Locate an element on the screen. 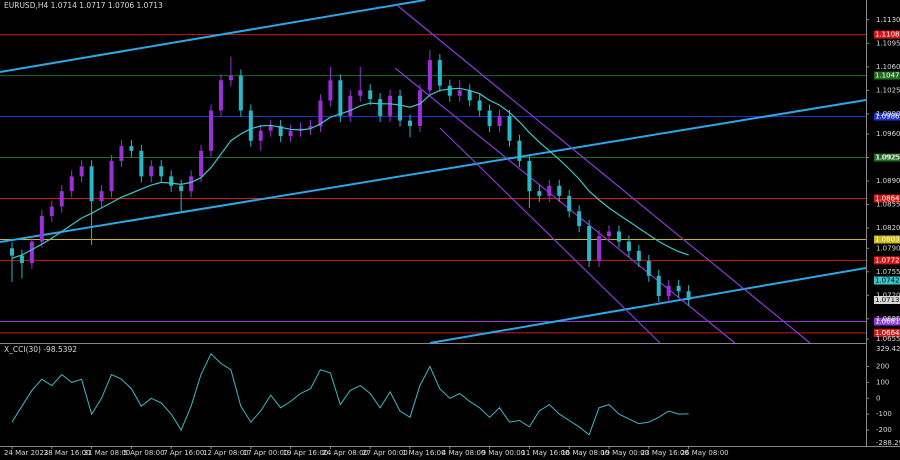 Image resolution: width=900 pixels, height=460 pixels. x-tick-label: 12 Apr 08:00 is located at coordinates (226, 453).